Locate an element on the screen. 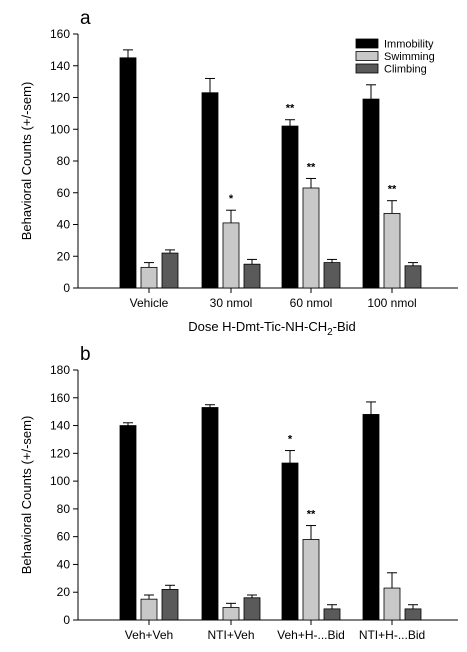 This screenshot has height=652, width=467. legend-label: Climbing is located at coordinates (405, 70).